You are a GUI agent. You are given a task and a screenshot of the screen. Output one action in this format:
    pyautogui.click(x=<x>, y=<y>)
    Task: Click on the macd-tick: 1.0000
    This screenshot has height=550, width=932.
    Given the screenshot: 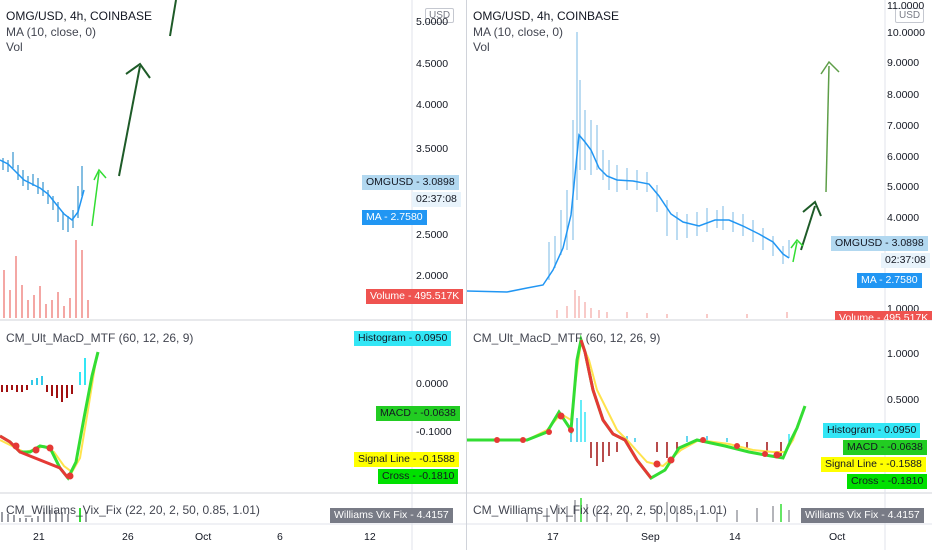 What is the action you would take?
    pyautogui.click(x=903, y=354)
    